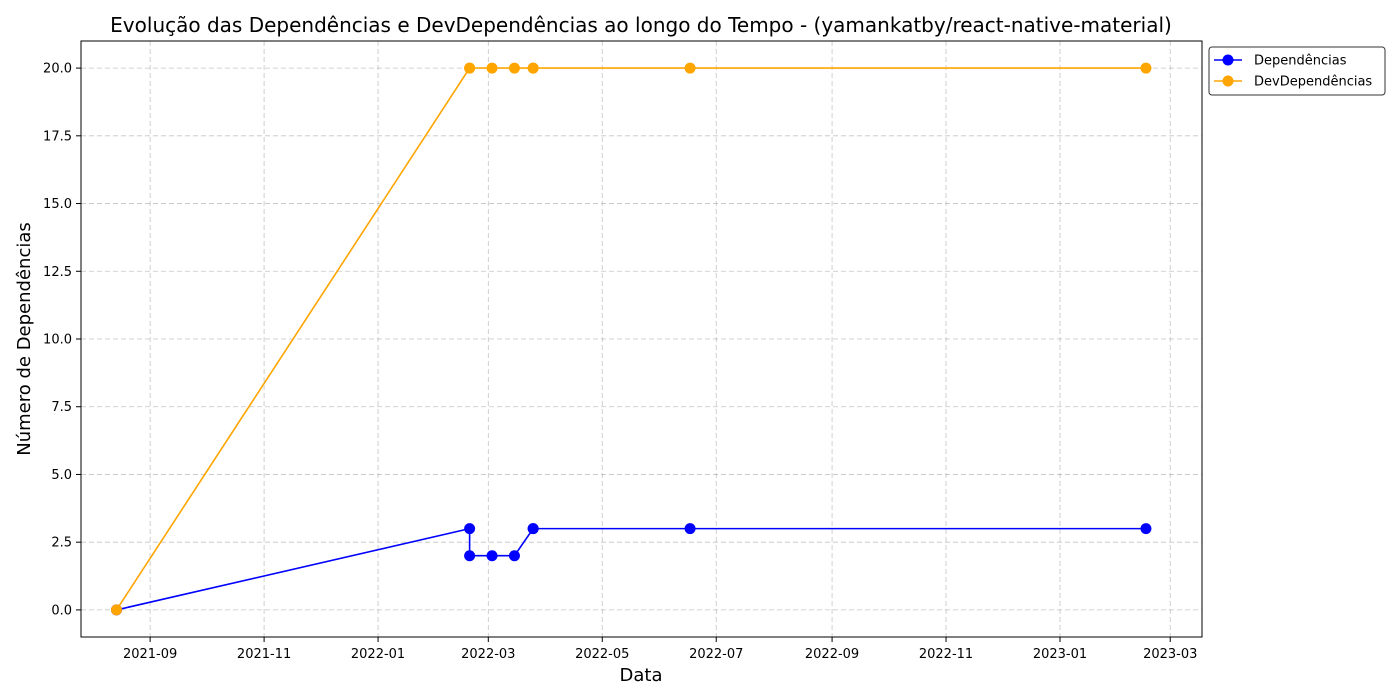 The width and height of the screenshot is (1400, 700). What do you see at coordinates (57, 204) in the screenshot?
I see `y-tick-label: 15.0` at bounding box center [57, 204].